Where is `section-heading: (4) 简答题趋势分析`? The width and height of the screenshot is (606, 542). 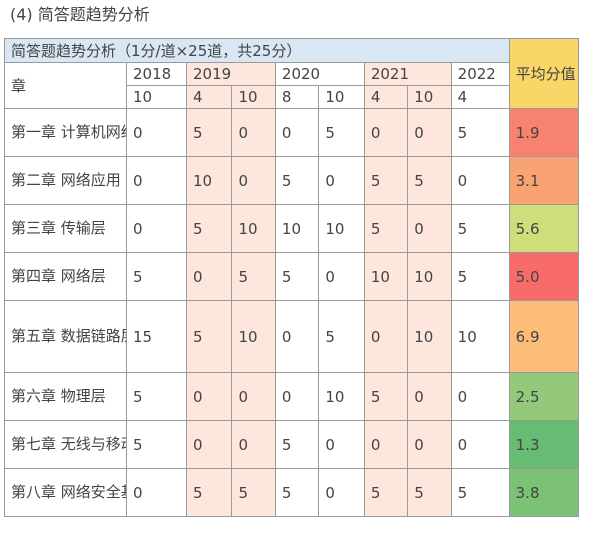
section-heading: (4) 简答题趋势分析 is located at coordinates (80, 14).